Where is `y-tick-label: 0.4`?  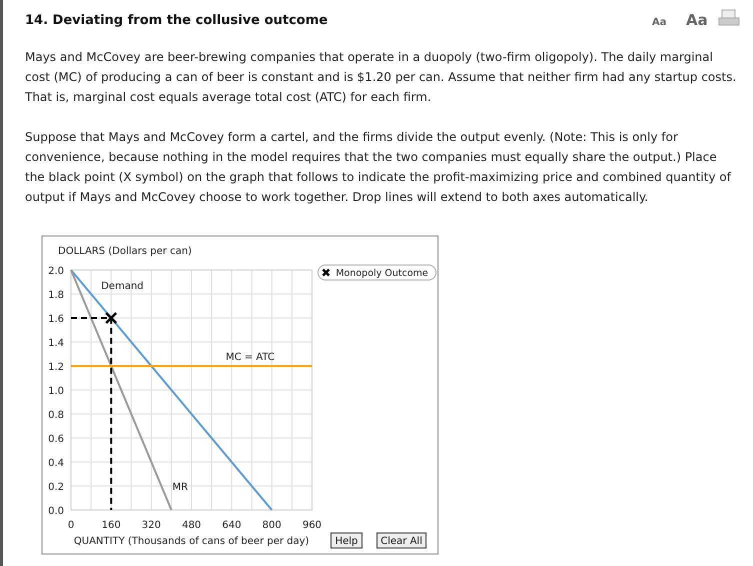 y-tick-label: 0.4 is located at coordinates (56, 463).